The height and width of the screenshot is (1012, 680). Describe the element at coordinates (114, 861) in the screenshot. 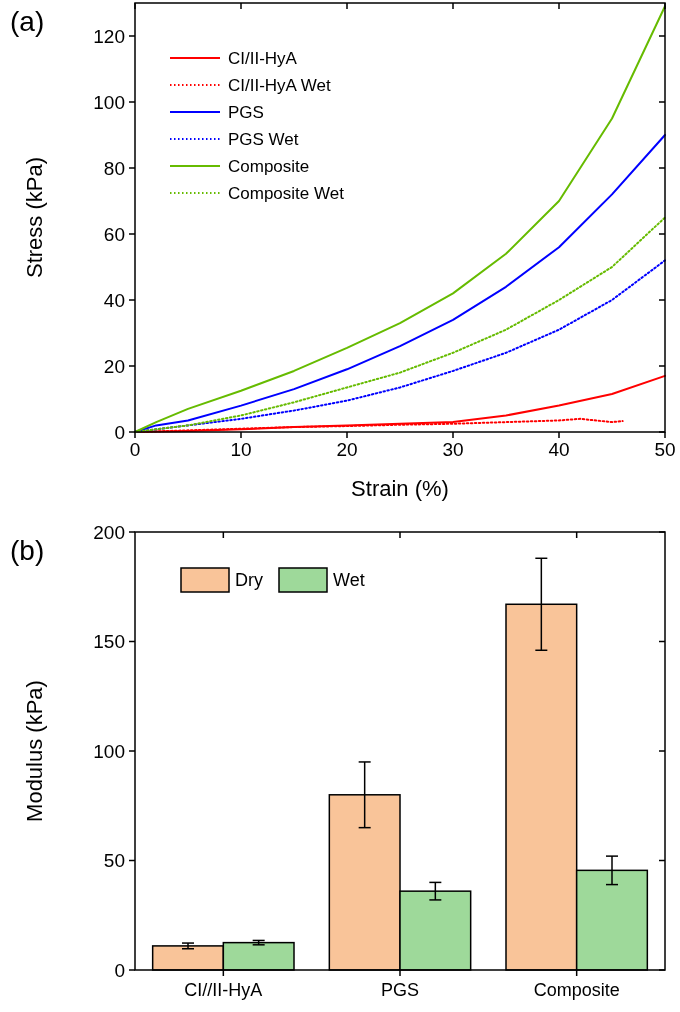

I see `y-tick-label: 50` at that location.